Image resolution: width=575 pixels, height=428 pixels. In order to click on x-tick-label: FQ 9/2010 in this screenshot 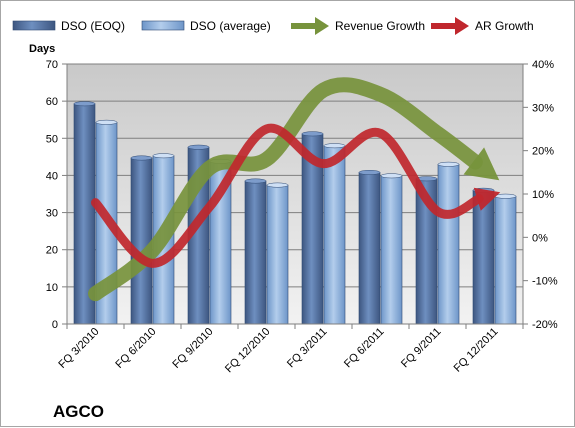, I will do `click(192, 348)`.